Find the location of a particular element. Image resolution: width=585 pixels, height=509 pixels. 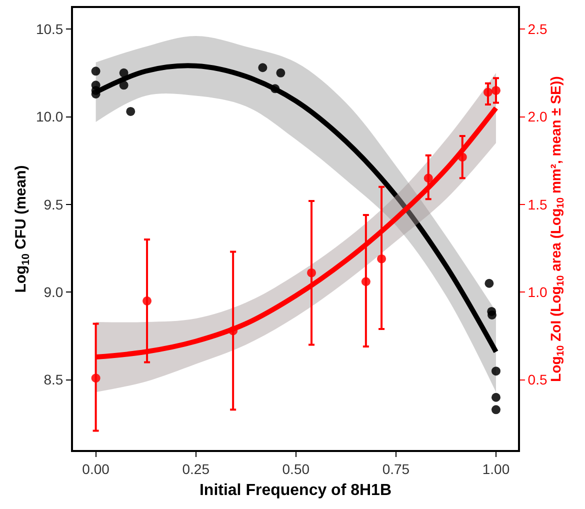

y-tick-label: 9.0 is located at coordinates (54, 292).